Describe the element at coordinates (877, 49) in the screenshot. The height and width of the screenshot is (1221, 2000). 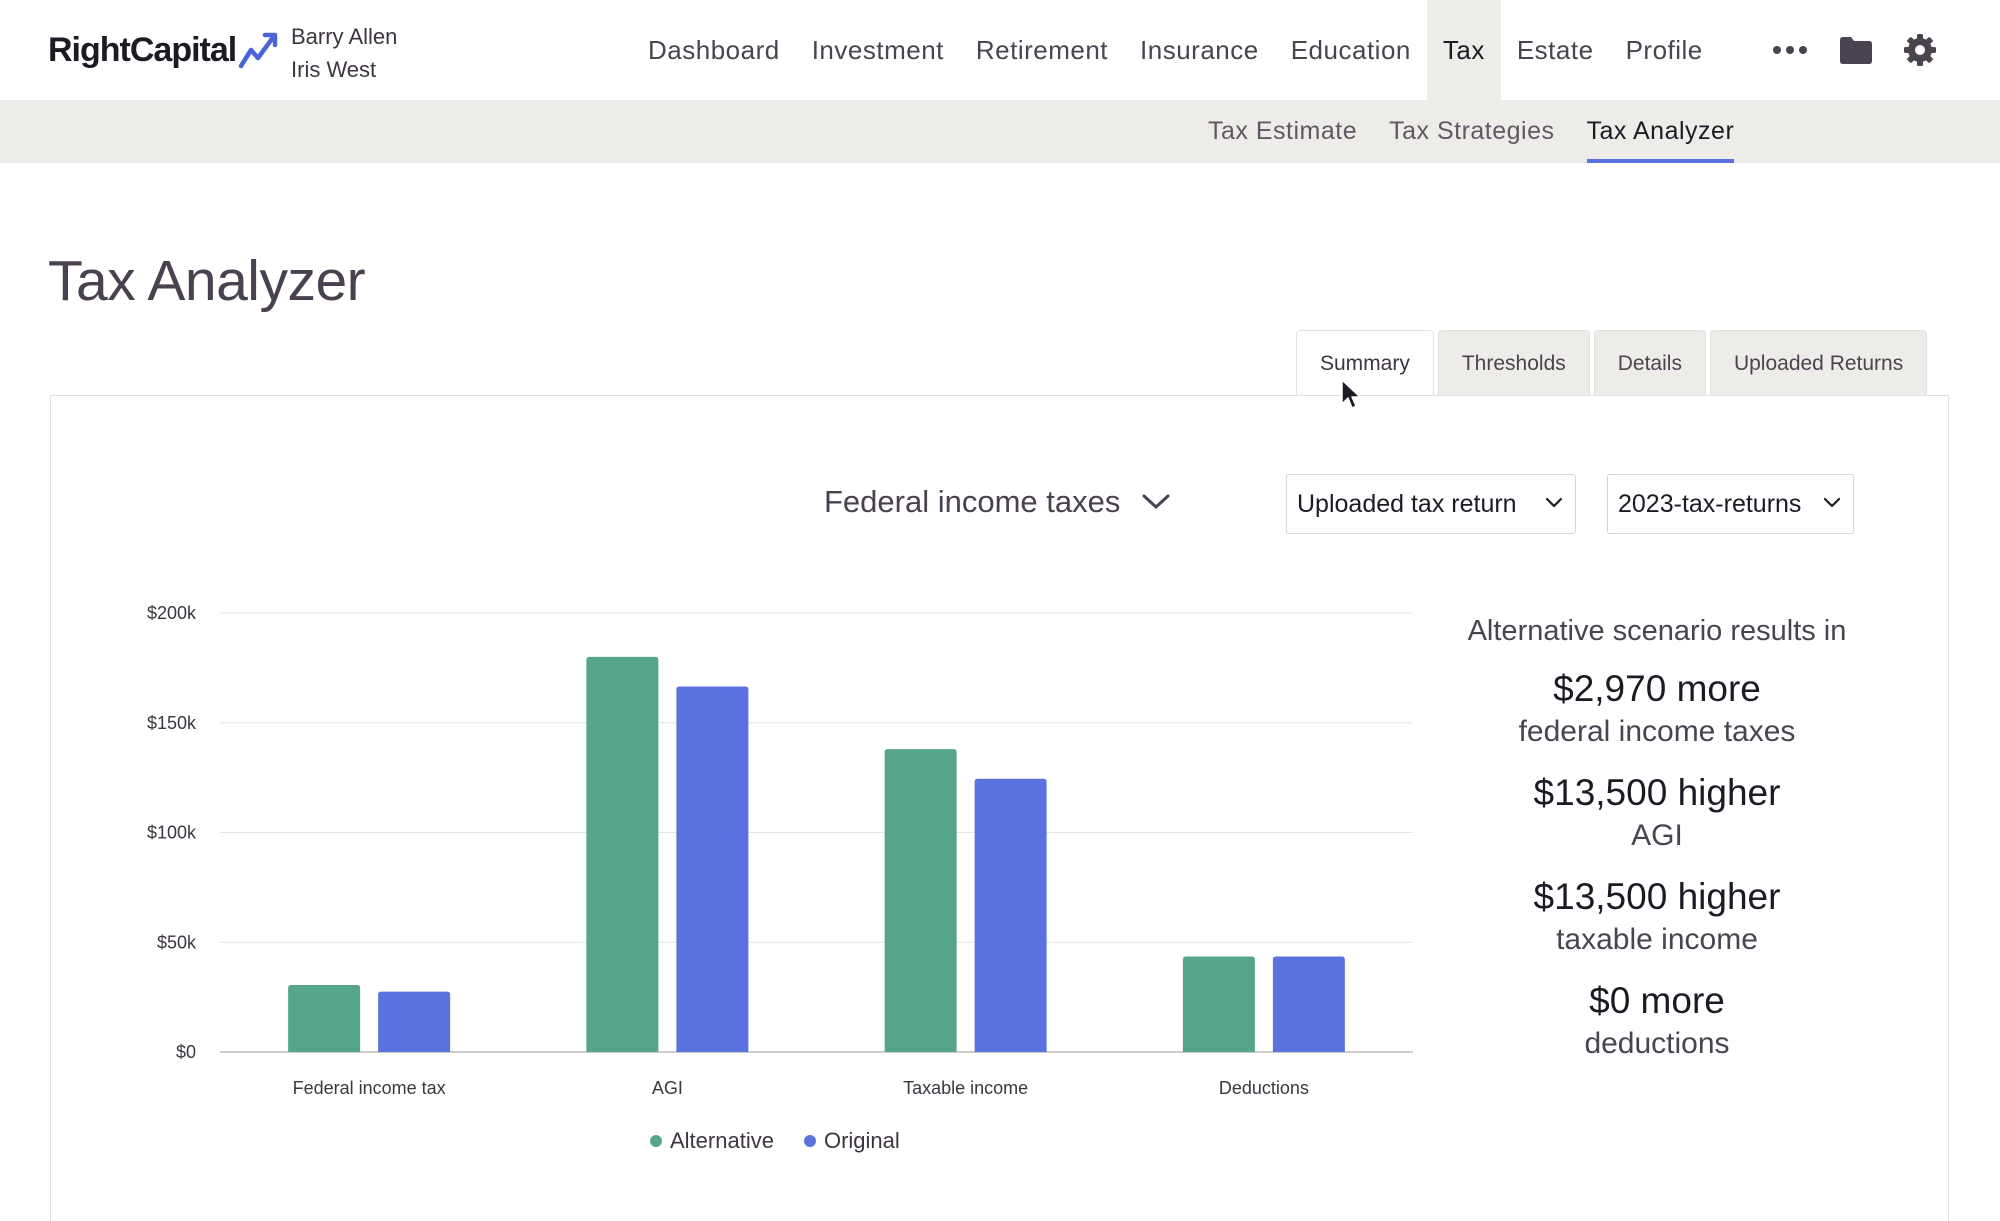
I see `nav-investment: Investment` at that location.